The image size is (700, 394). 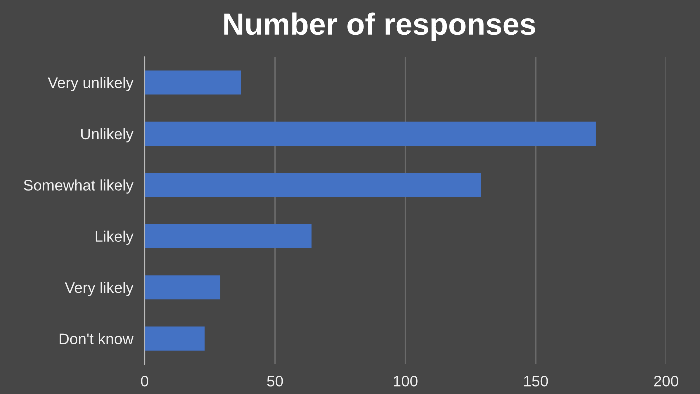 I want to click on x-tick-label: 100, so click(x=406, y=381).